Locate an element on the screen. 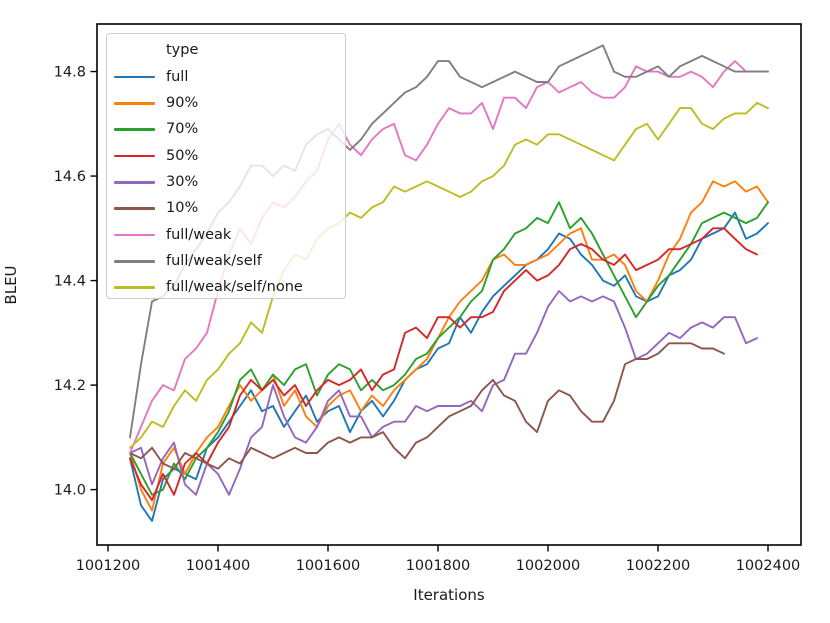 The height and width of the screenshot is (623, 830). legend-item-30-: 30% is located at coordinates (226, 182).